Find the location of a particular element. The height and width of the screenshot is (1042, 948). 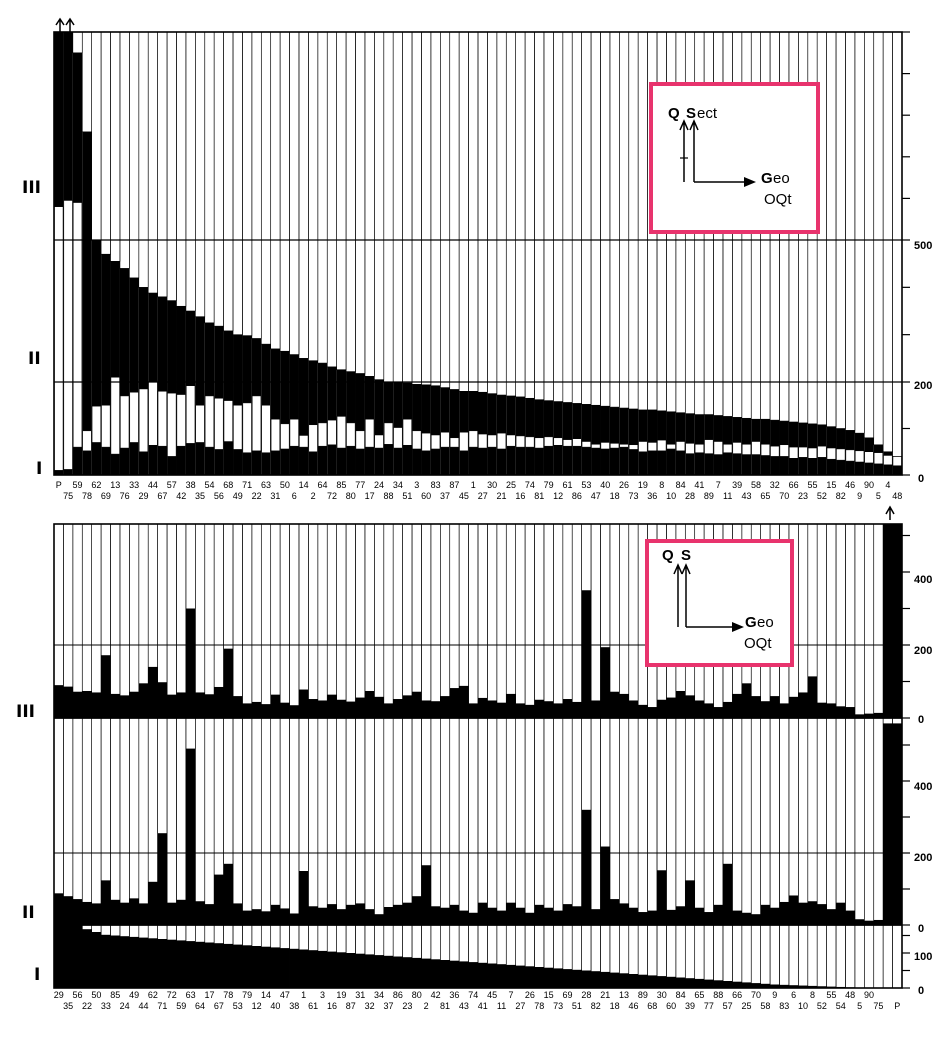

top-category-label: 52 is located at coordinates (822, 496).